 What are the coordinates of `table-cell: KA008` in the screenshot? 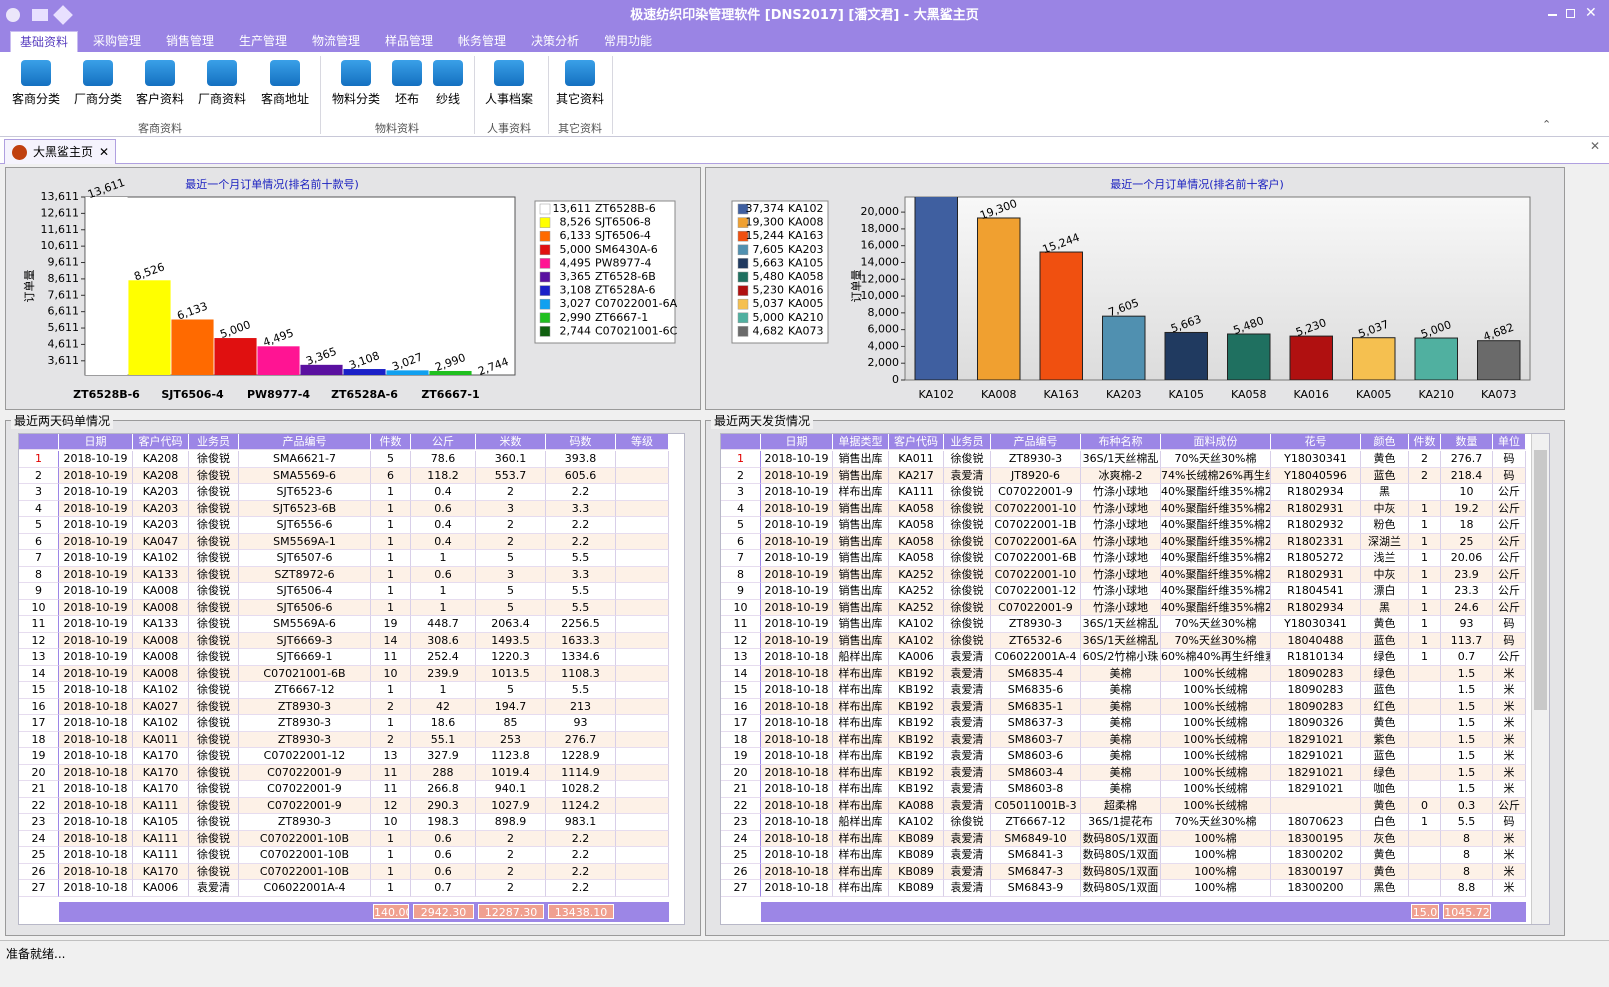 It's located at (161, 640).